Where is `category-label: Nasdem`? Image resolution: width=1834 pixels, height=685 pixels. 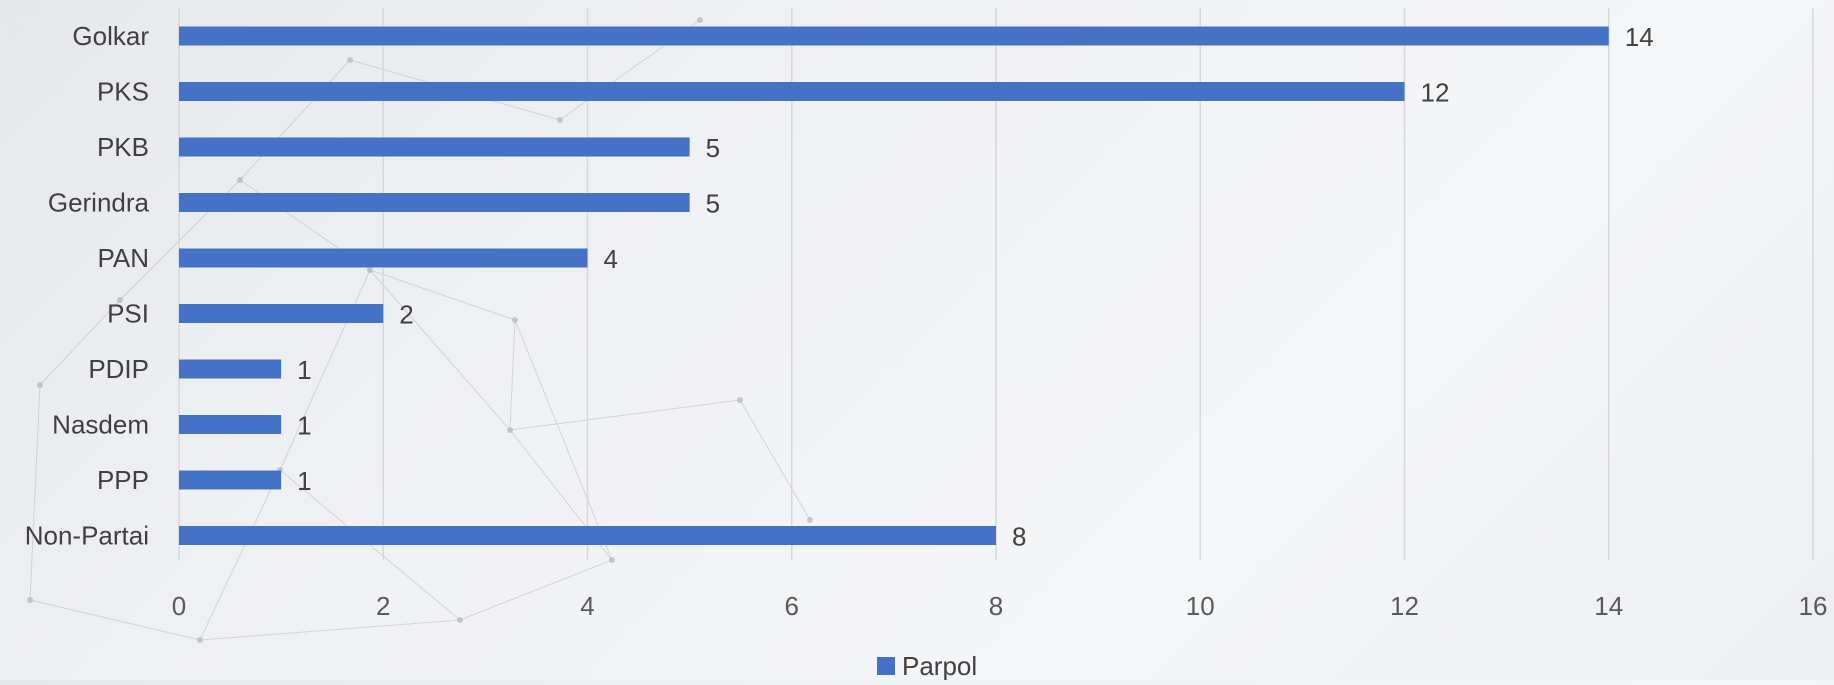 category-label: Nasdem is located at coordinates (100, 425).